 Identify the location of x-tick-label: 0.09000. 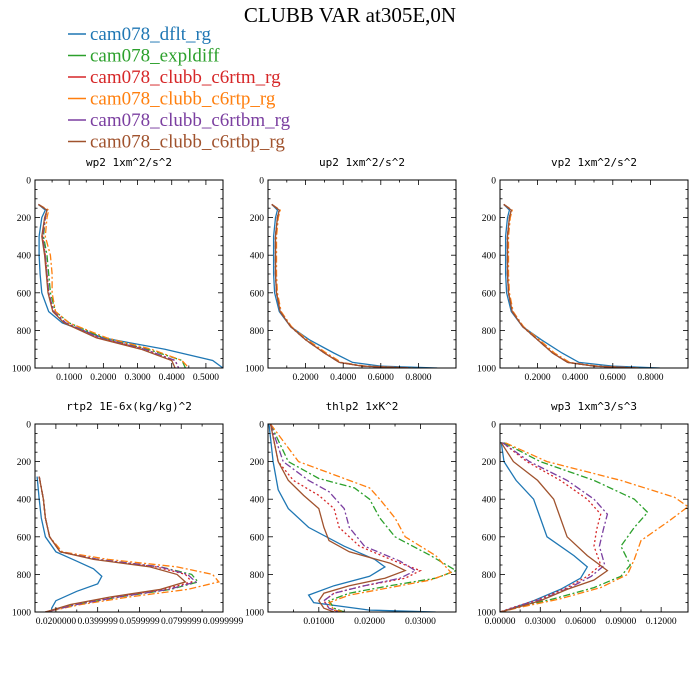
(620, 622).